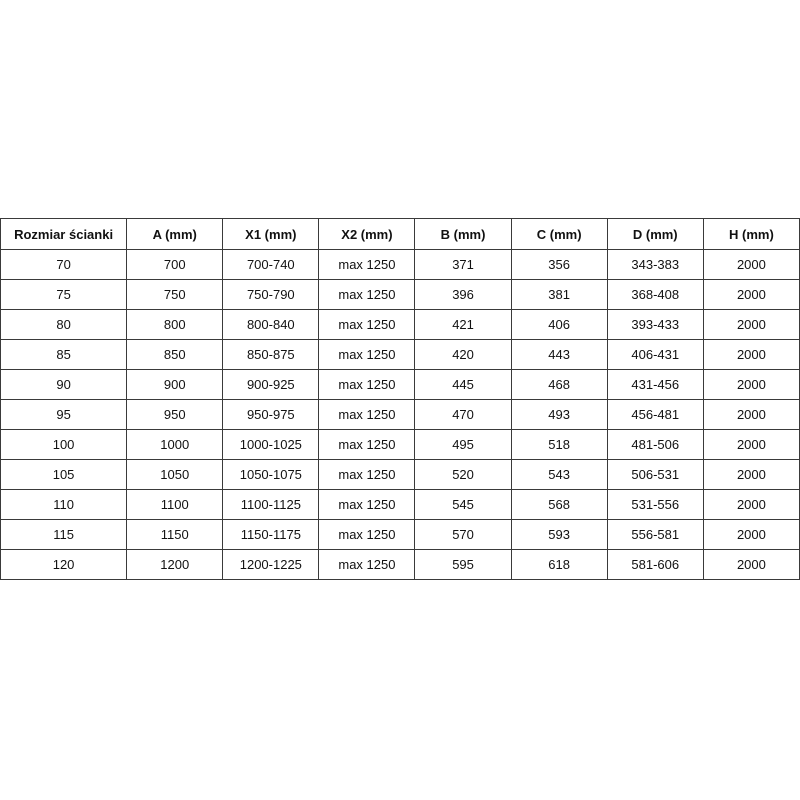  I want to click on table-cell: 420, so click(463, 354).